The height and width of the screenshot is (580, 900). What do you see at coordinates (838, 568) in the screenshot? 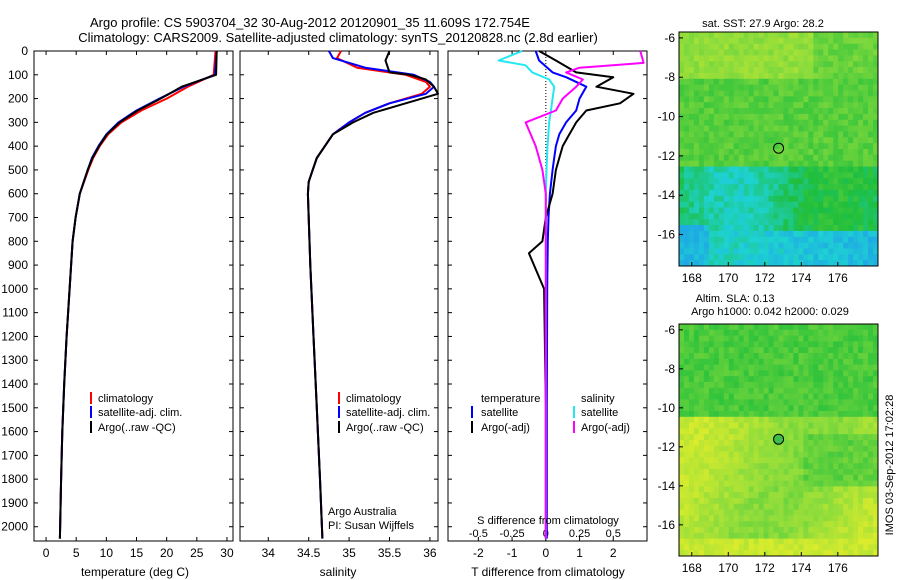
I see `map-x-tick-label: 176` at bounding box center [838, 568].